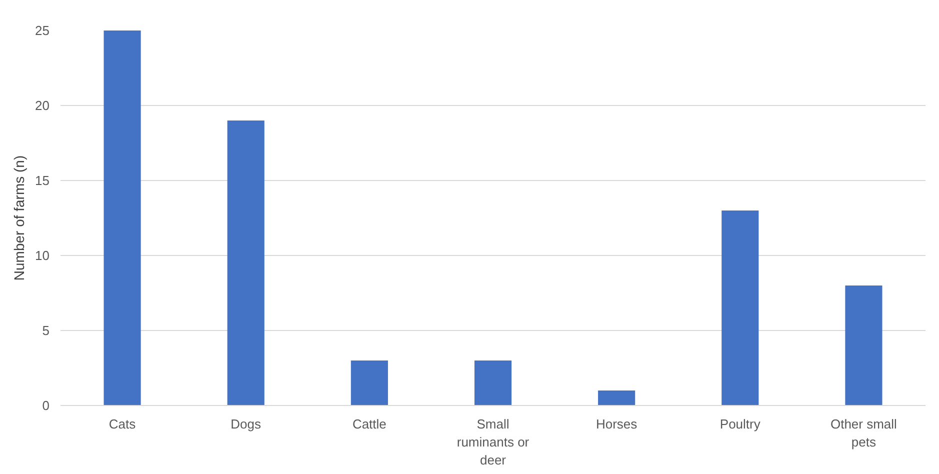  What do you see at coordinates (42, 30) in the screenshot?
I see `y-tick-label: 25` at bounding box center [42, 30].